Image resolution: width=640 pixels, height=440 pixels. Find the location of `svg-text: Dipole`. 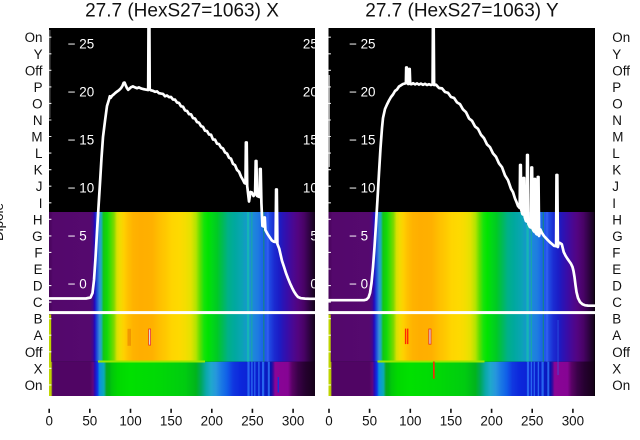

svg-text: Dipole is located at coordinates (3, 222).